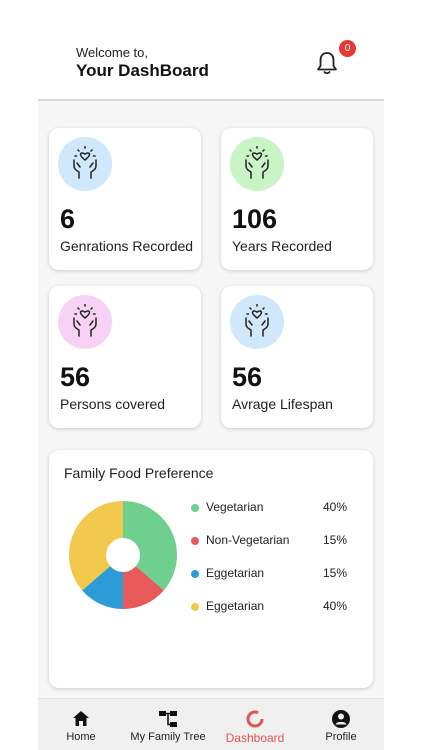  Describe the element at coordinates (139, 473) in the screenshot. I see `chart-title: Family Food Preference` at that location.